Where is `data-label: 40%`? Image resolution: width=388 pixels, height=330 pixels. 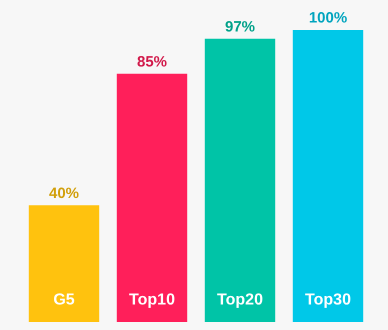 data-label: 40% is located at coordinates (64, 193).